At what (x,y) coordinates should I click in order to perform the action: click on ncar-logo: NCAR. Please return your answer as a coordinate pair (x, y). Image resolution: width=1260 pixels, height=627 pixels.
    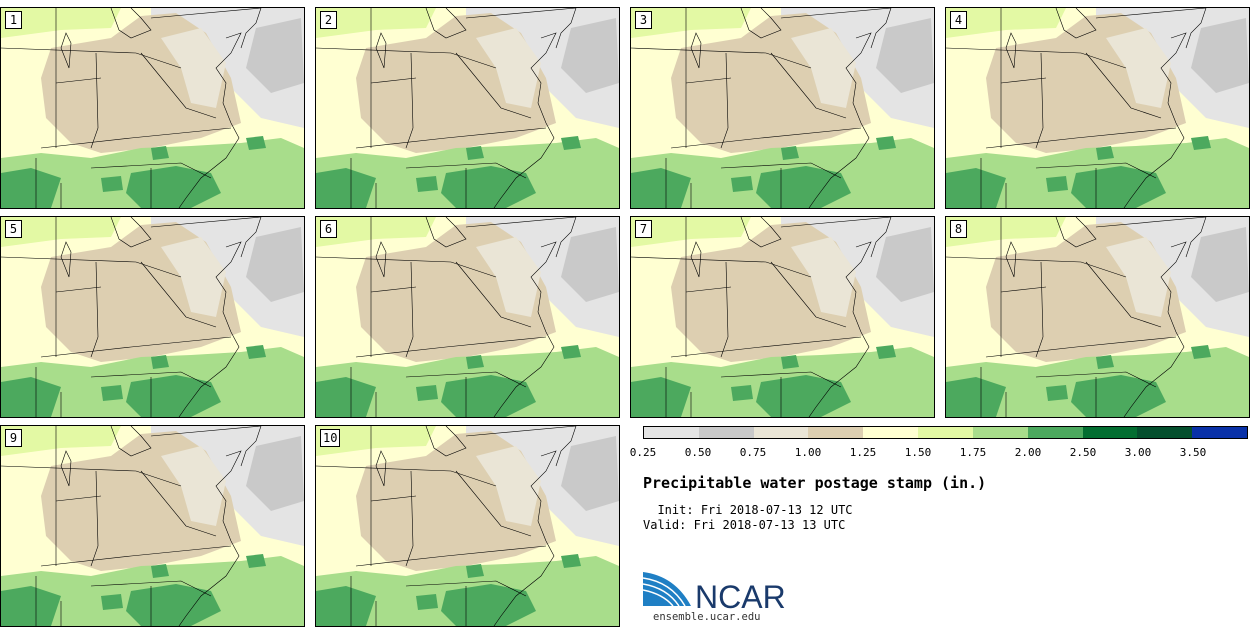
    Looking at the image, I should click on (714, 593).